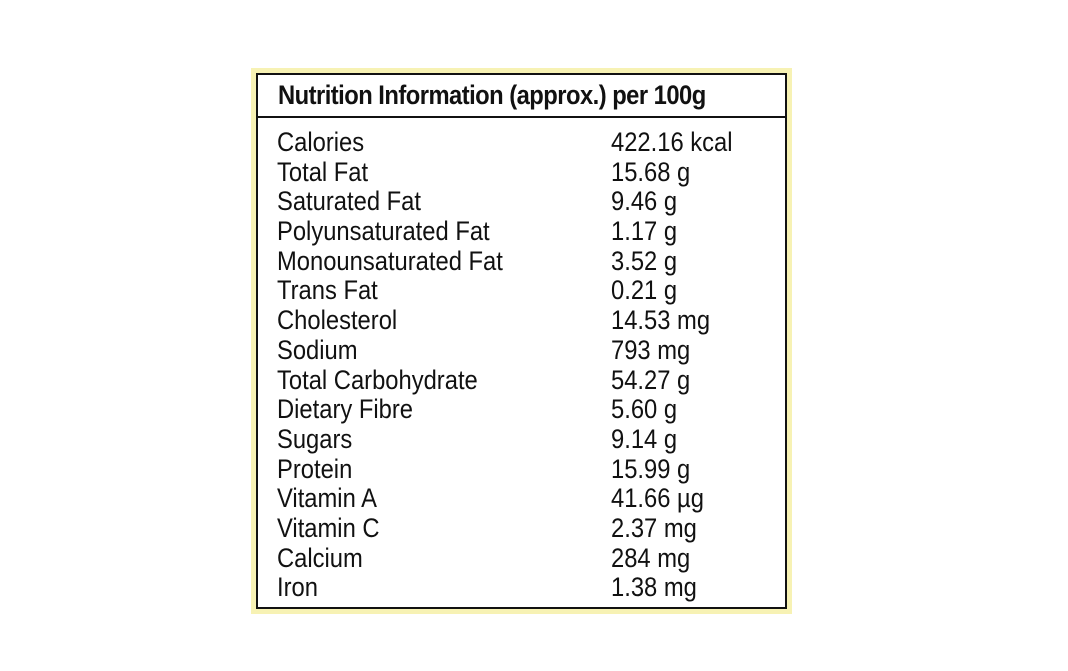 The height and width of the screenshot is (671, 1068). Describe the element at coordinates (315, 438) in the screenshot. I see `nutrient-name: Sugars` at that location.